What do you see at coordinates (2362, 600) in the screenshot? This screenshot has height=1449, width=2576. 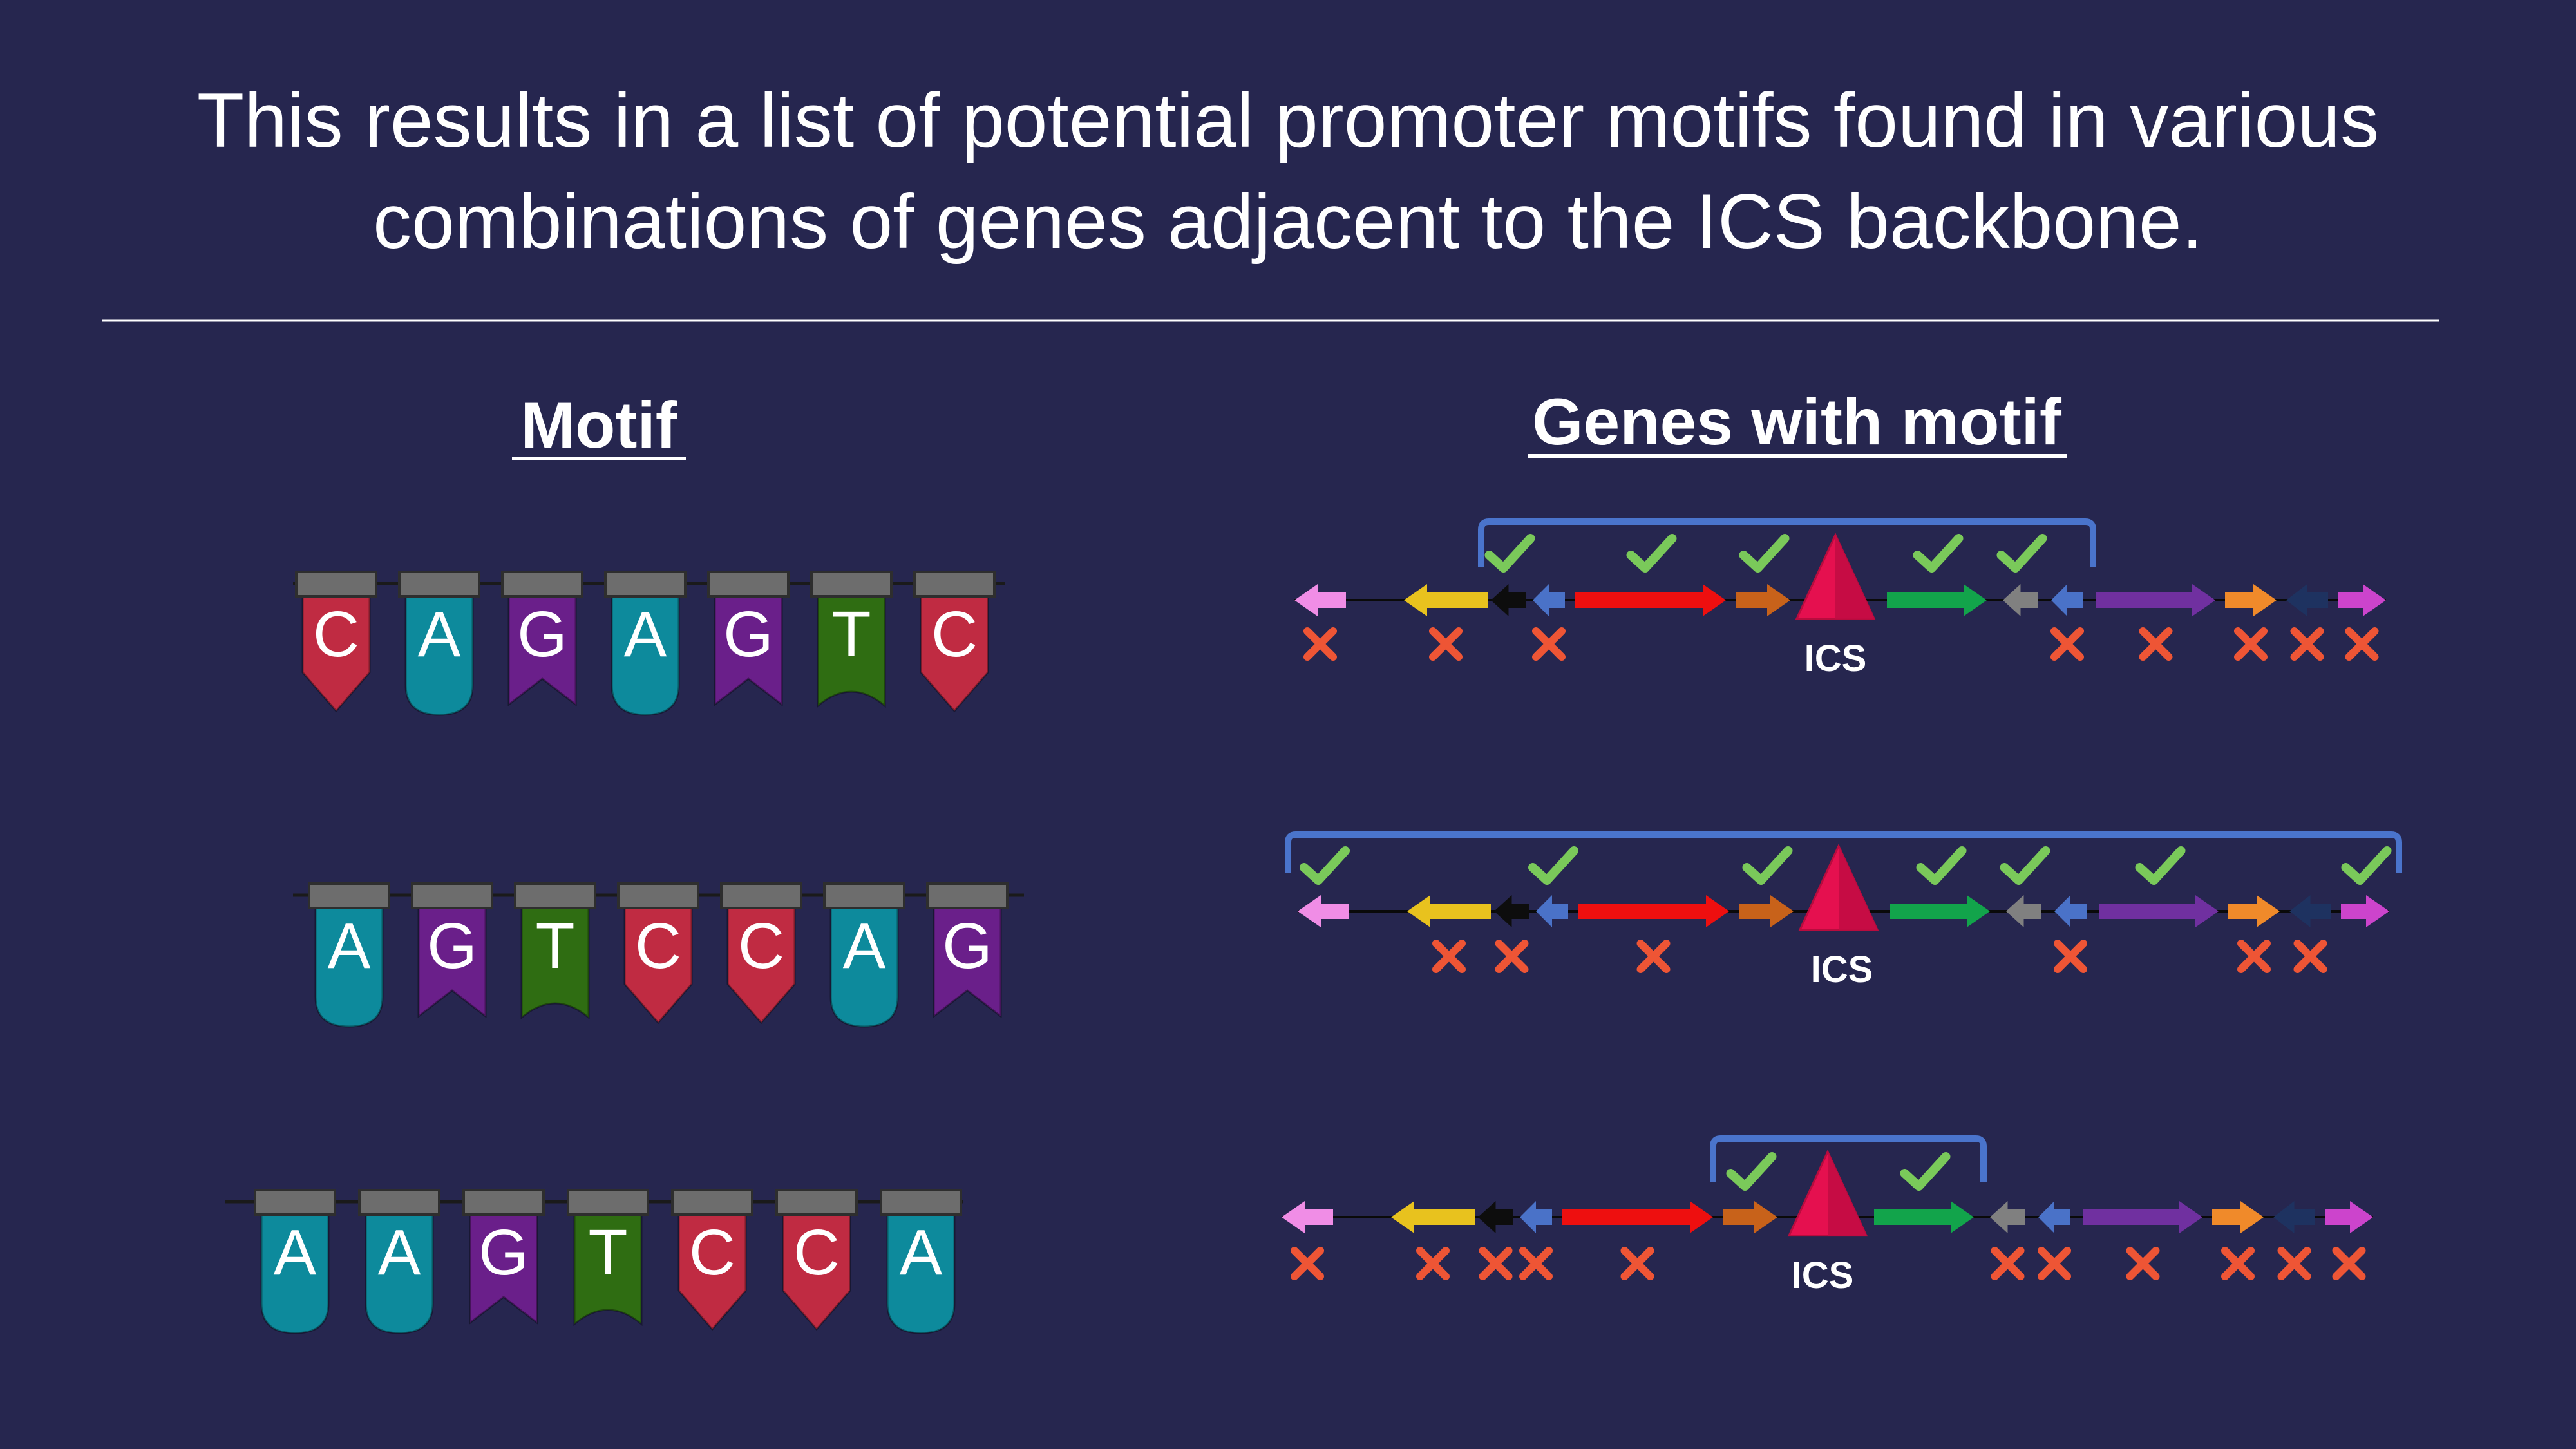 I see `gene-arrow-magenta` at bounding box center [2362, 600].